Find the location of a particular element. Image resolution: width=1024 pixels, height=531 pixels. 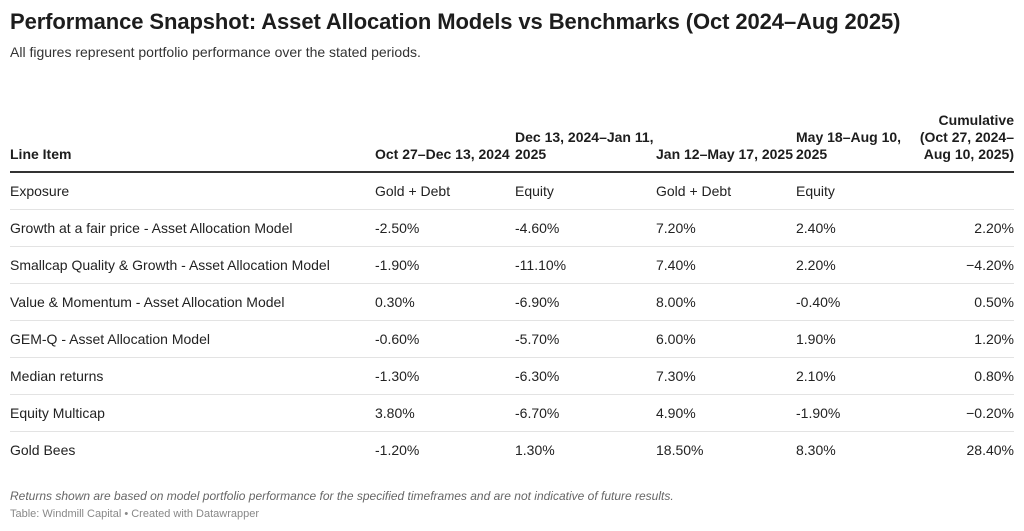

period-value-cell: -5.70% is located at coordinates (585, 339).